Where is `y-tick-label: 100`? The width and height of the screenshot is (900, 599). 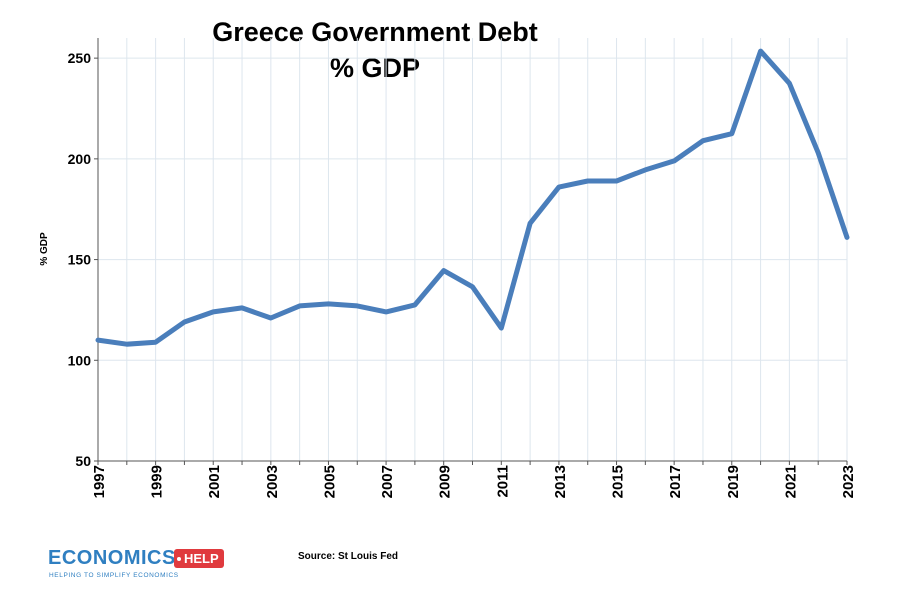
y-tick-label: 100 is located at coordinates (80, 360).